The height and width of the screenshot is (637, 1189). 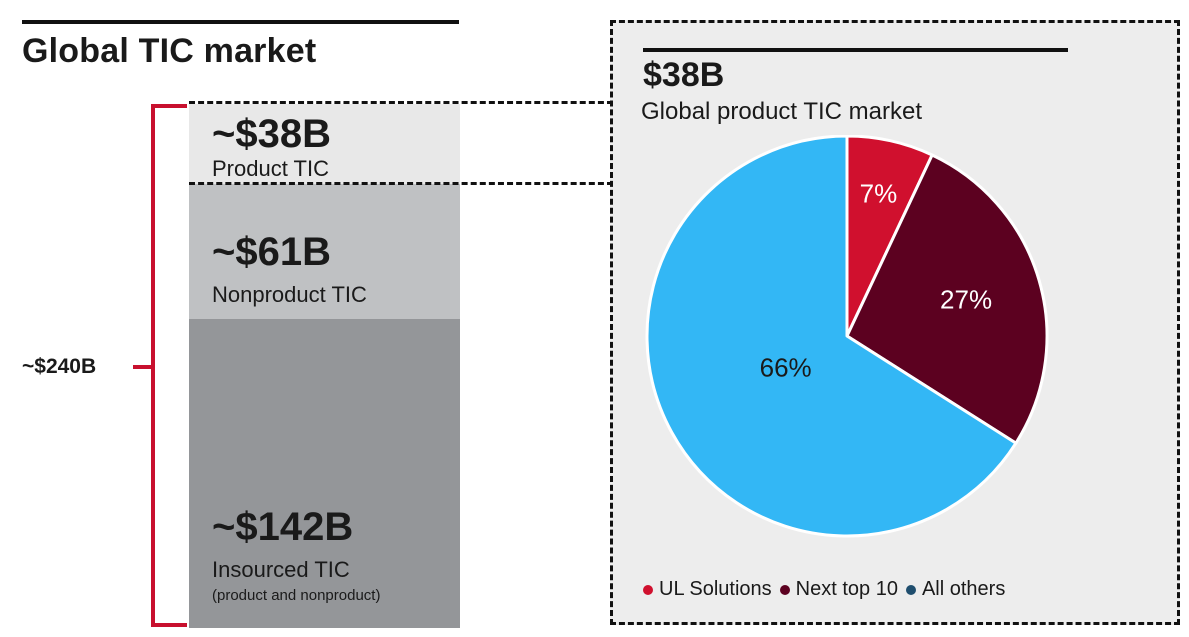 I want to click on segment-product-tic: ~$38B Product TIC, so click(x=324, y=144).